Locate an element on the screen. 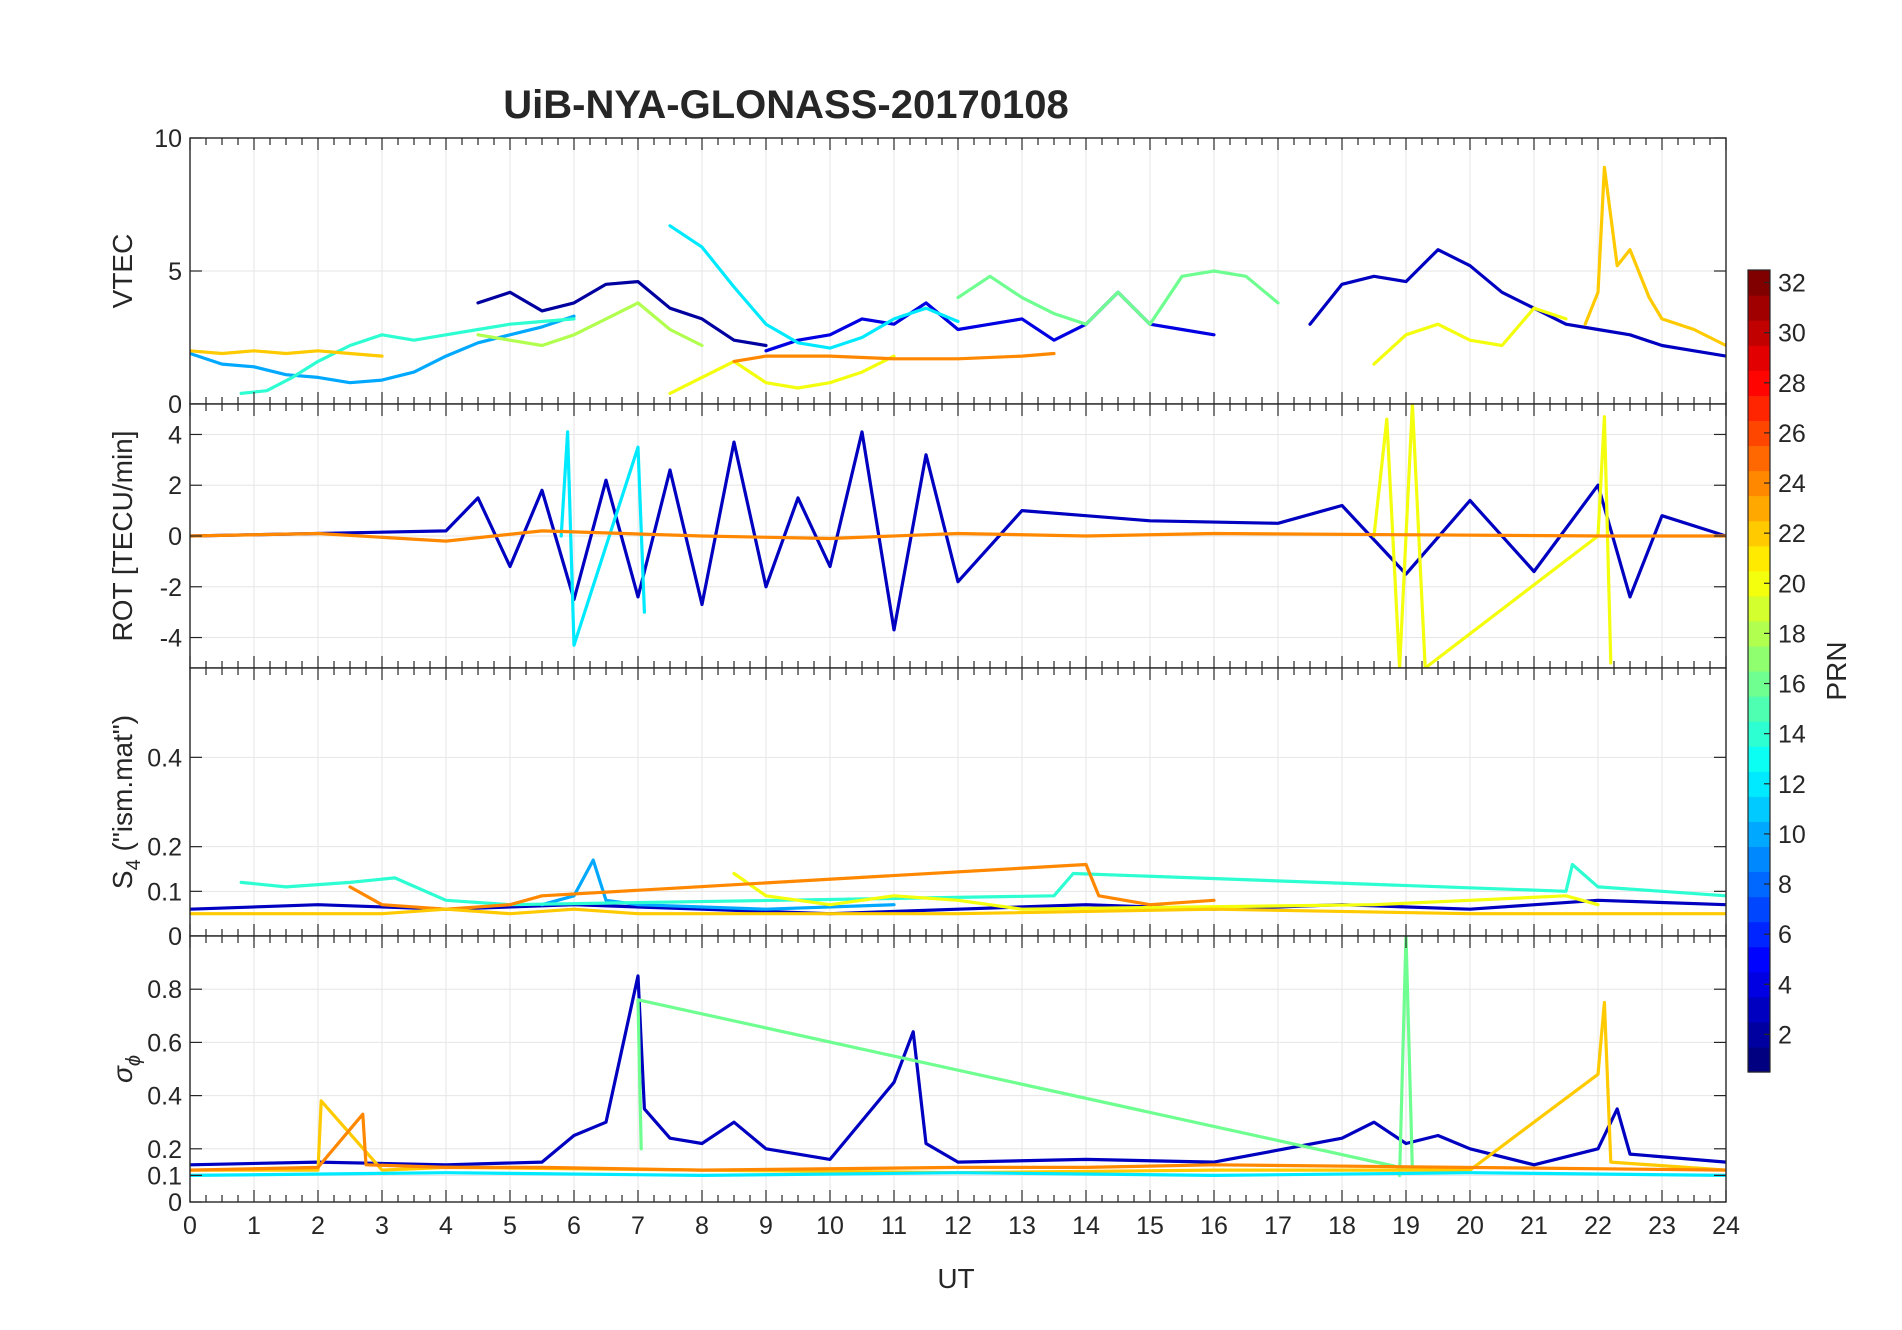 This screenshot has height=1330, width=1902. y-axis-label: ROT [TECU/min] is located at coordinates (122, 535).